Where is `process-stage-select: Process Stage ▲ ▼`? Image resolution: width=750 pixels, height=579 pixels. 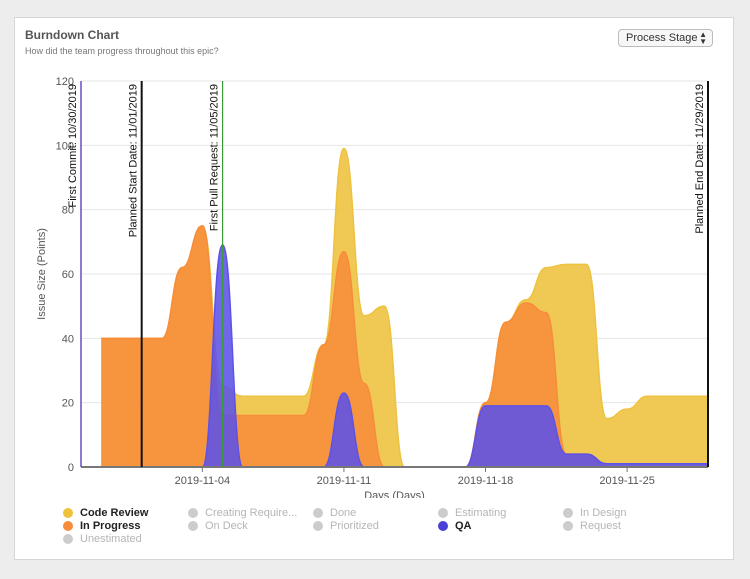
process-stage-select: Process Stage ▲ ▼ is located at coordinates (665, 38).